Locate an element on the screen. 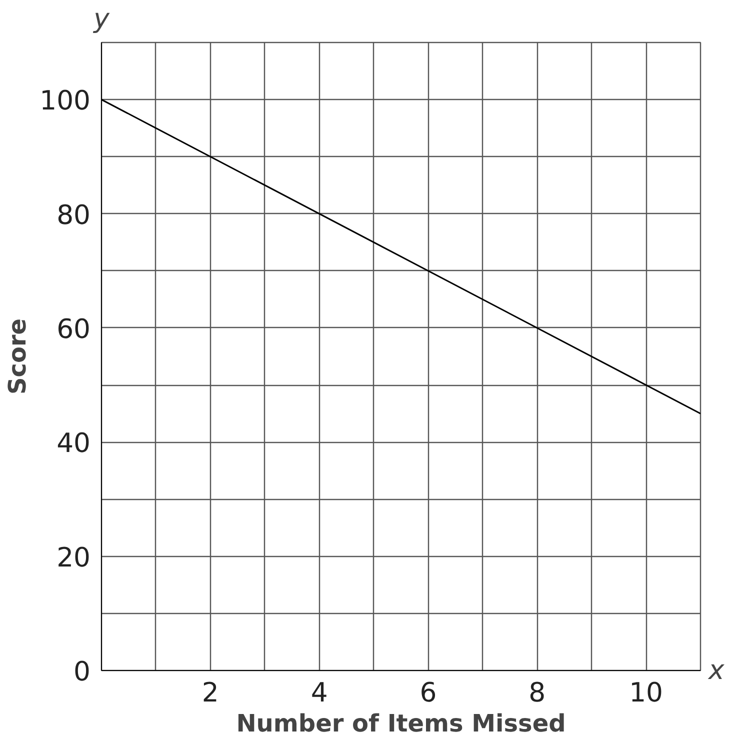 The height and width of the screenshot is (755, 754). x-tick-label: 8 is located at coordinates (537, 693).